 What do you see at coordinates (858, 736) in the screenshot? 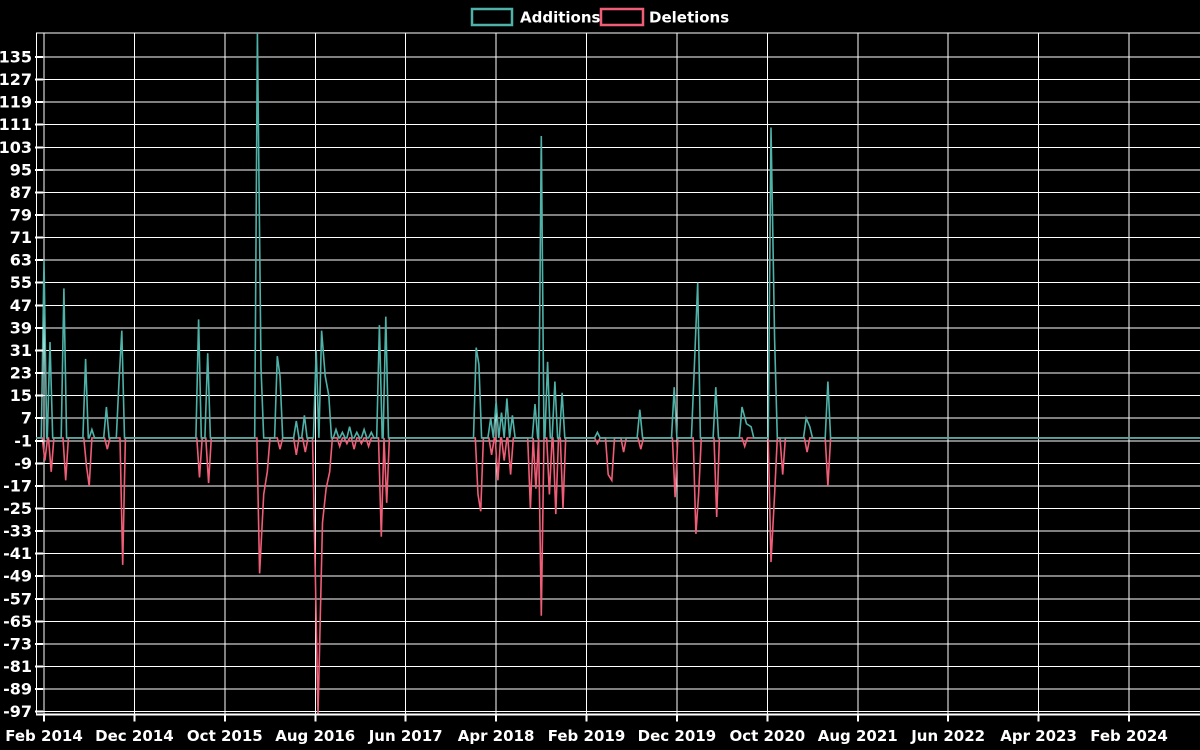
I see `x-tick-label: Aug 2021` at bounding box center [858, 736].